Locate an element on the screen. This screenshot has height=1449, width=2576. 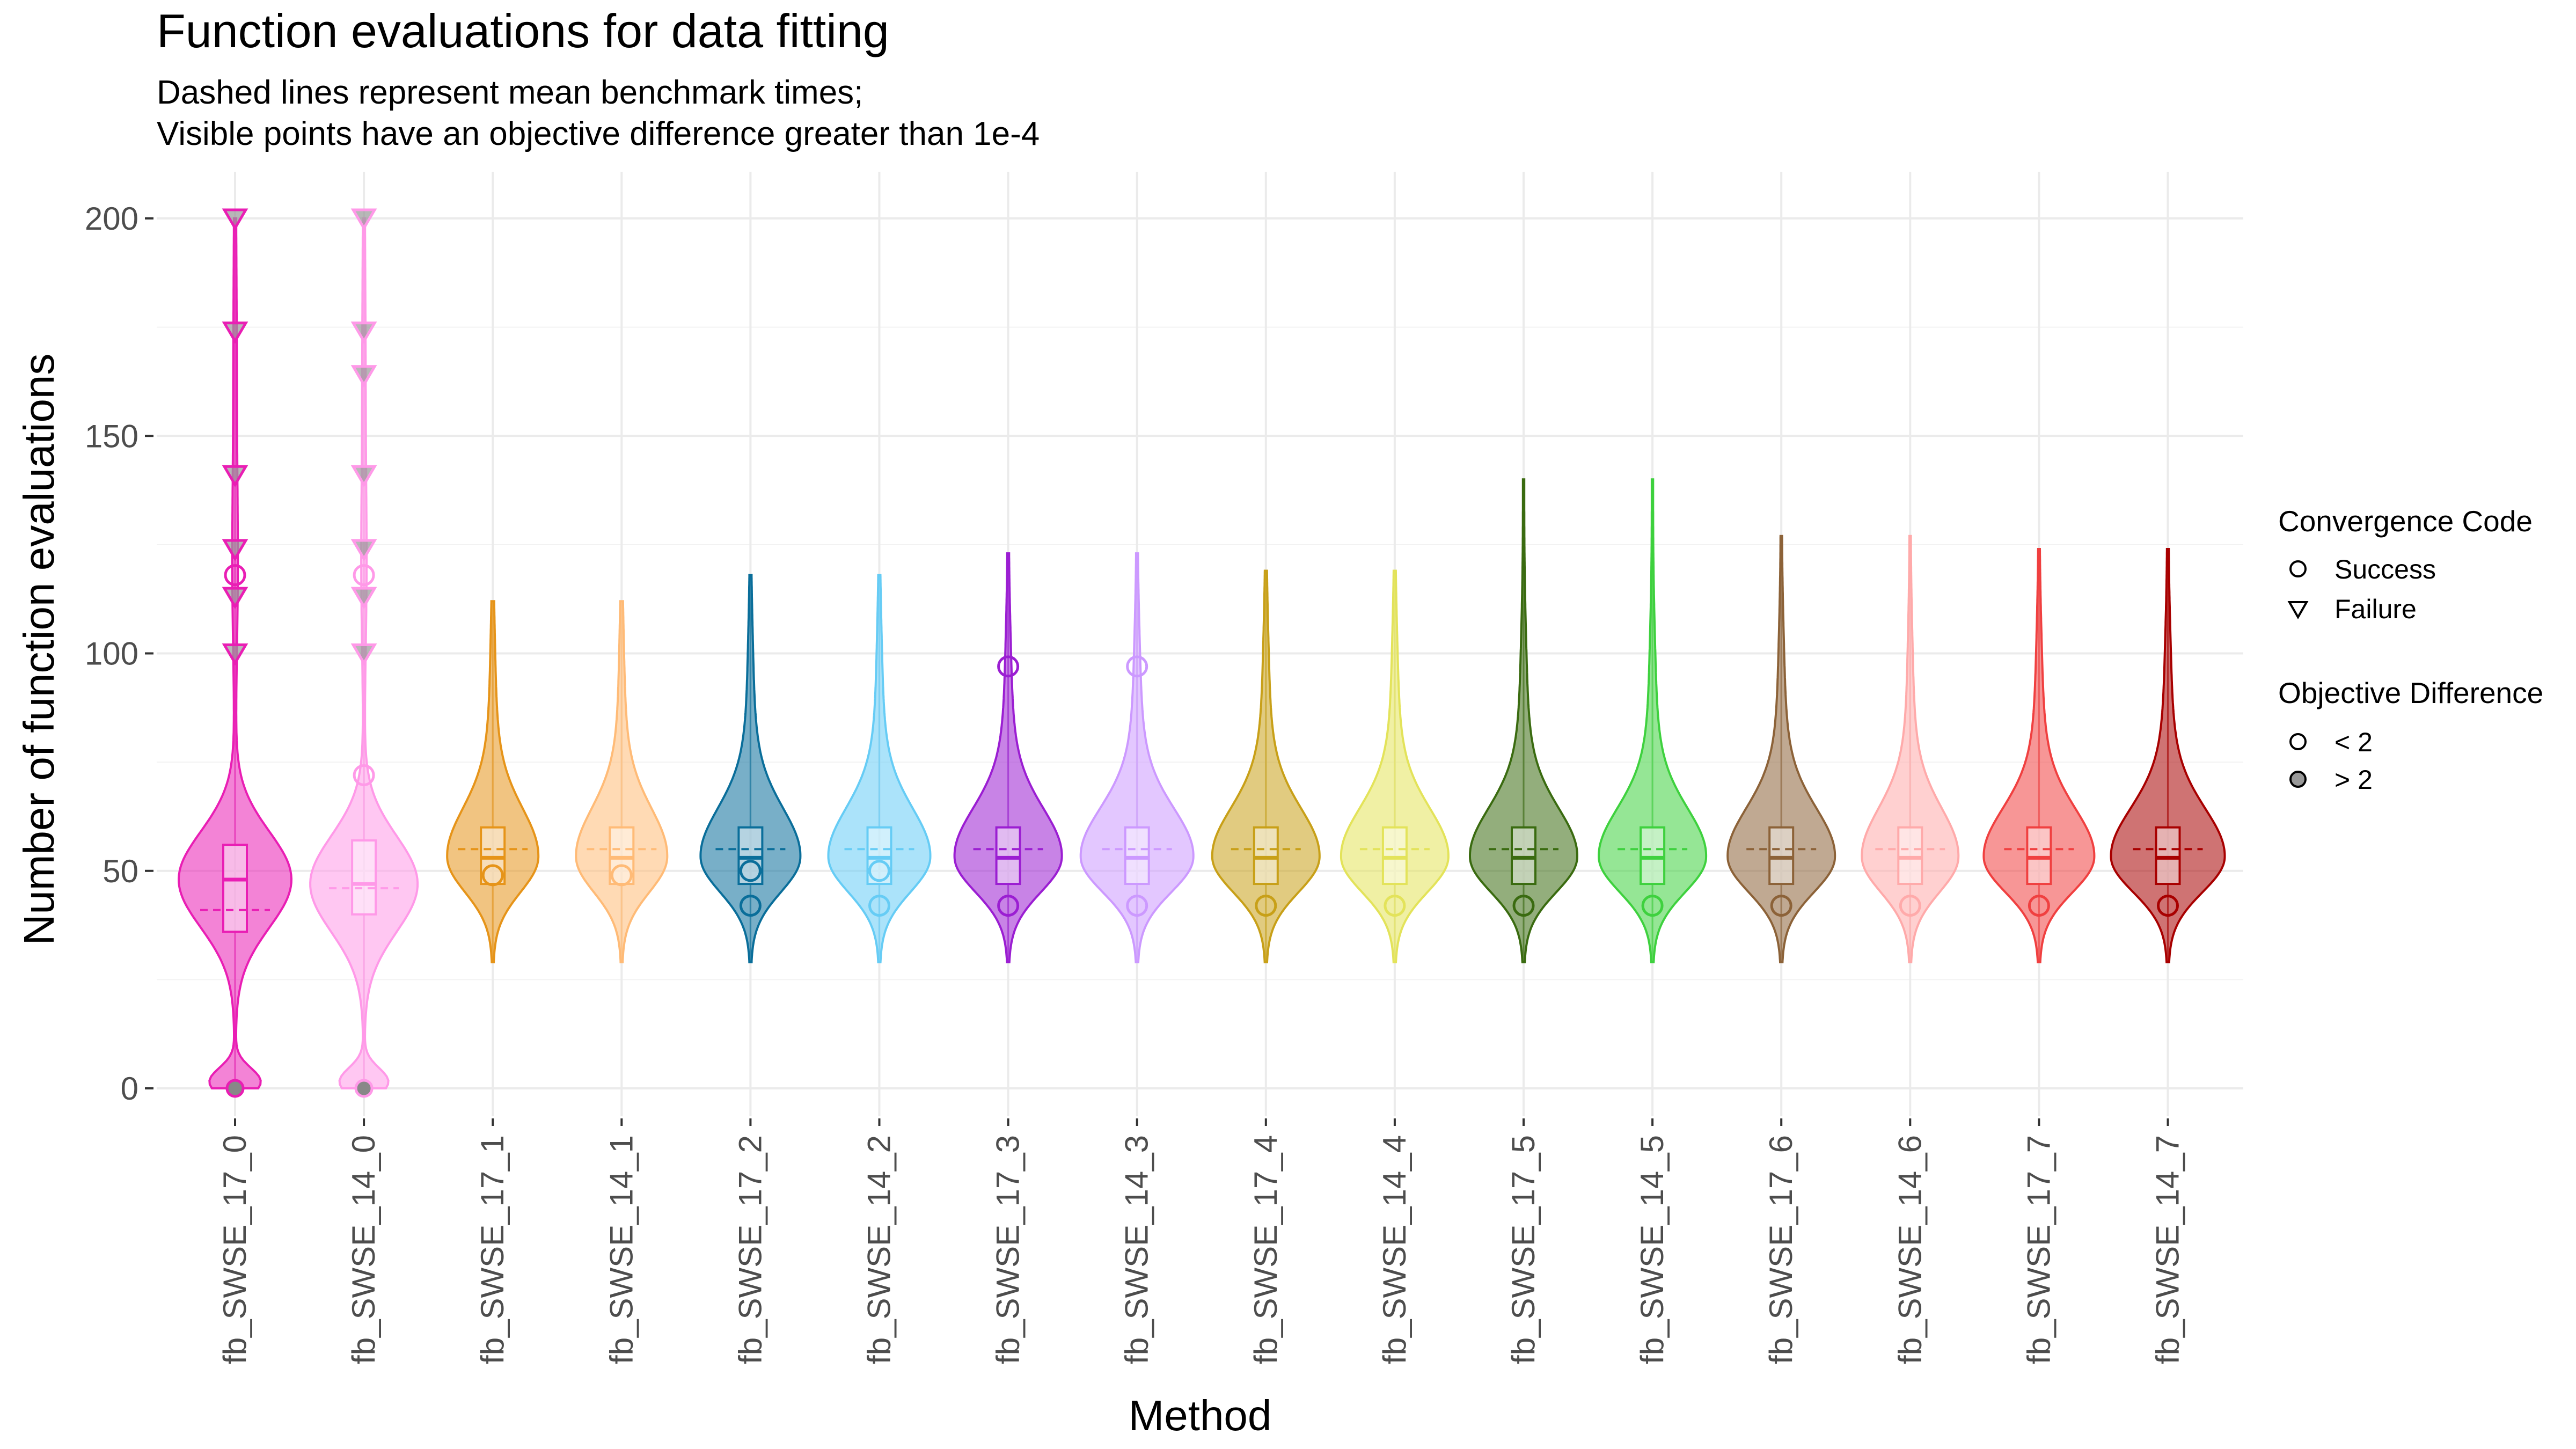
x-tick-label: fb_SWSE_14_5 is located at coordinates (1652, 1249).